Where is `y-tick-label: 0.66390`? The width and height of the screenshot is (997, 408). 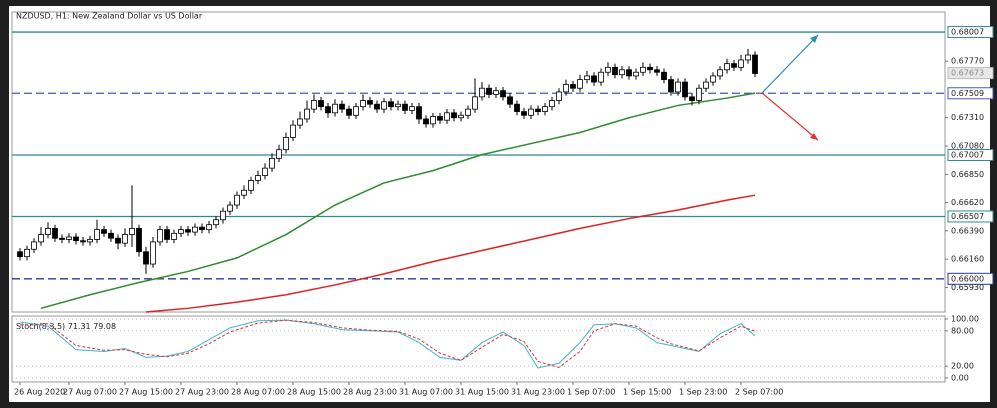
y-tick-label: 0.66390 is located at coordinates (967, 230).